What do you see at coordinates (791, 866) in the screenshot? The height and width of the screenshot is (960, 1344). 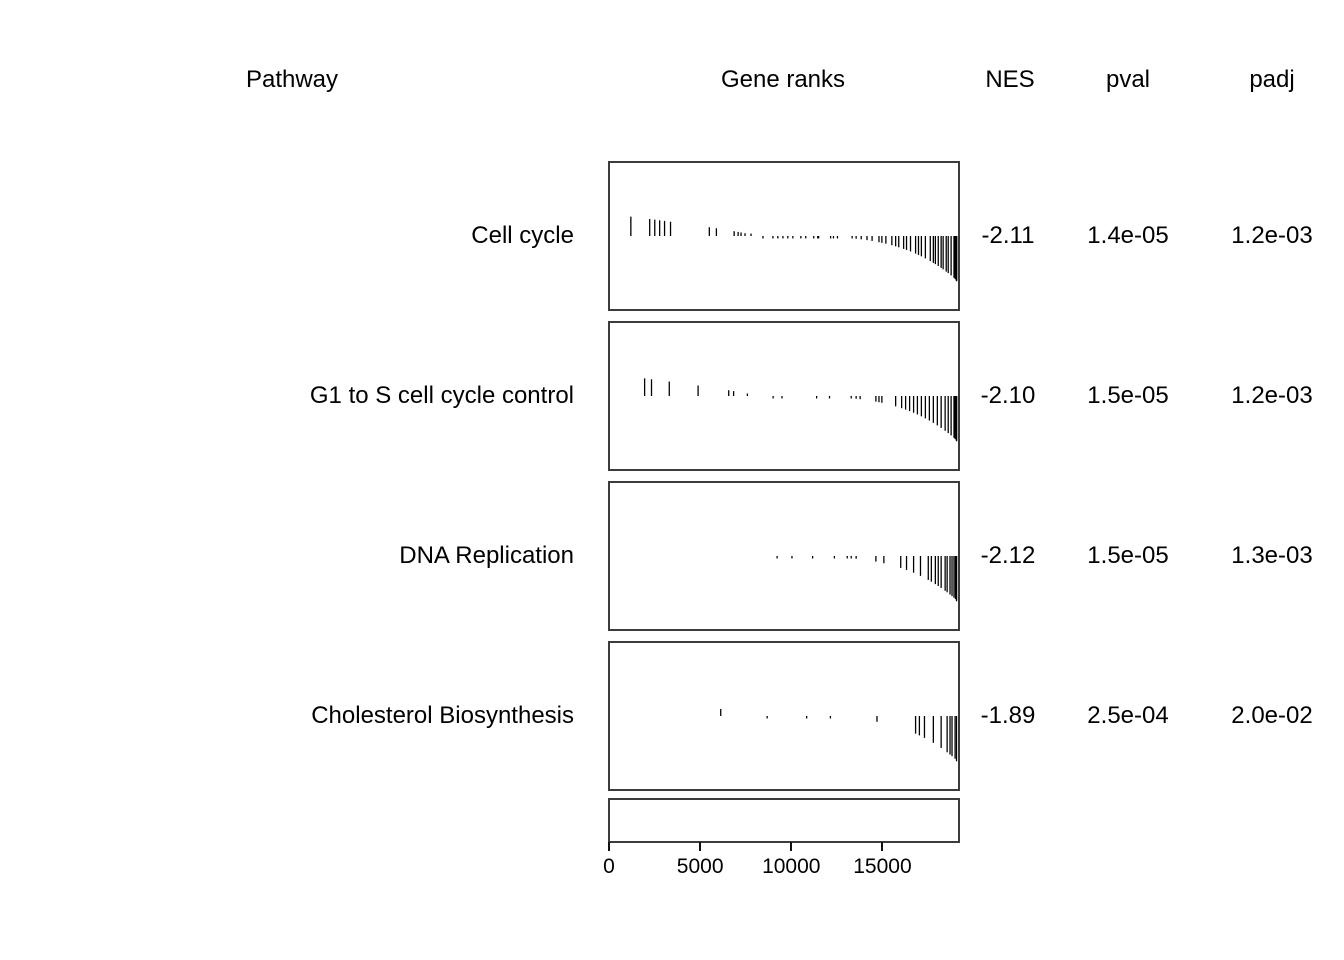 I see `axis-tick-label: 10000` at bounding box center [791, 866].